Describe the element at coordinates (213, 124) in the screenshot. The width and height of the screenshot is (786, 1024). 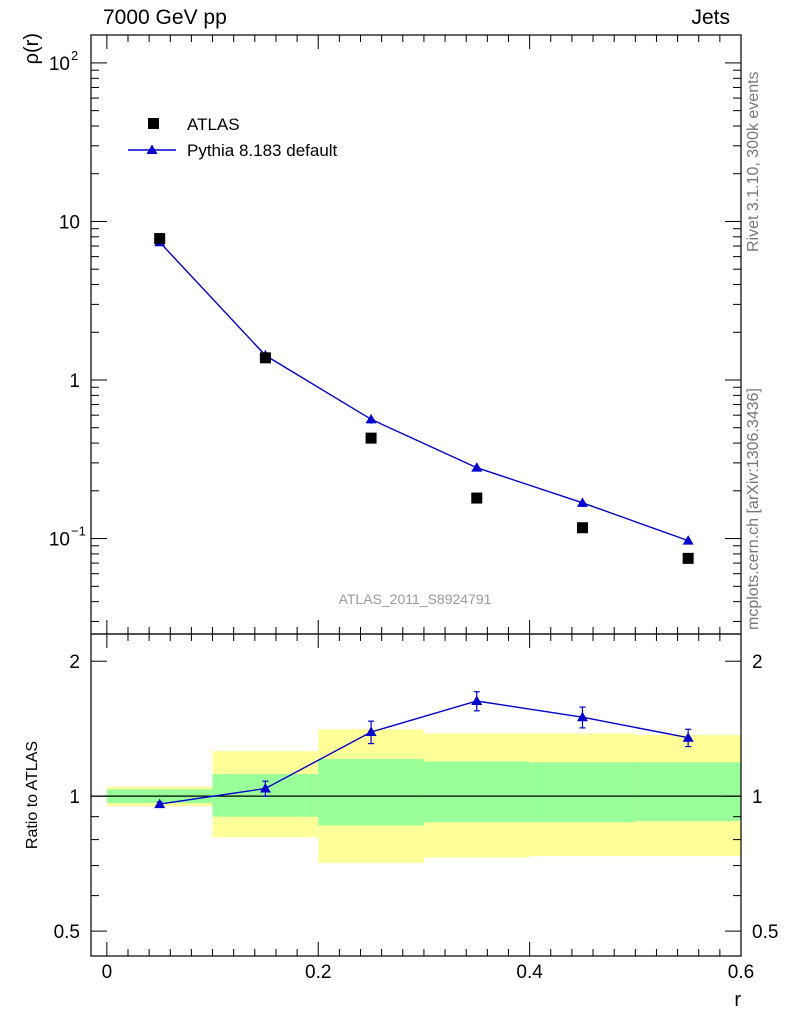
I see `legend-atlas-label: ATLAS` at that location.